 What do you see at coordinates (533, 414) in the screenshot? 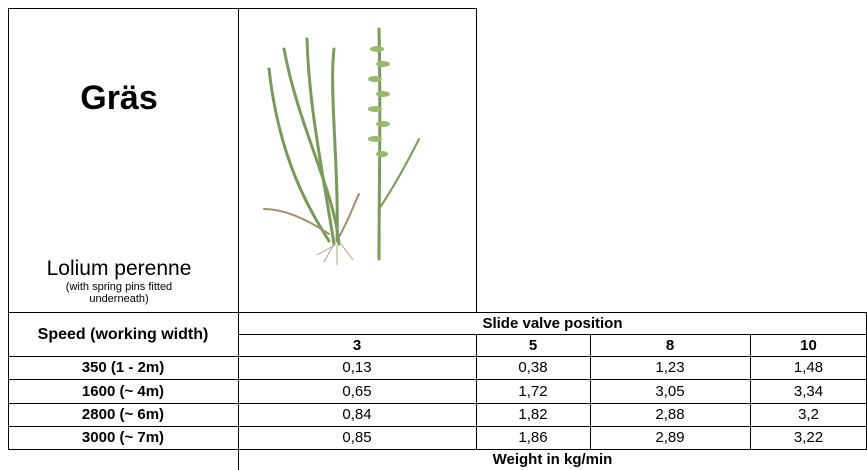
I see `table-cell: 1,82` at bounding box center [533, 414].